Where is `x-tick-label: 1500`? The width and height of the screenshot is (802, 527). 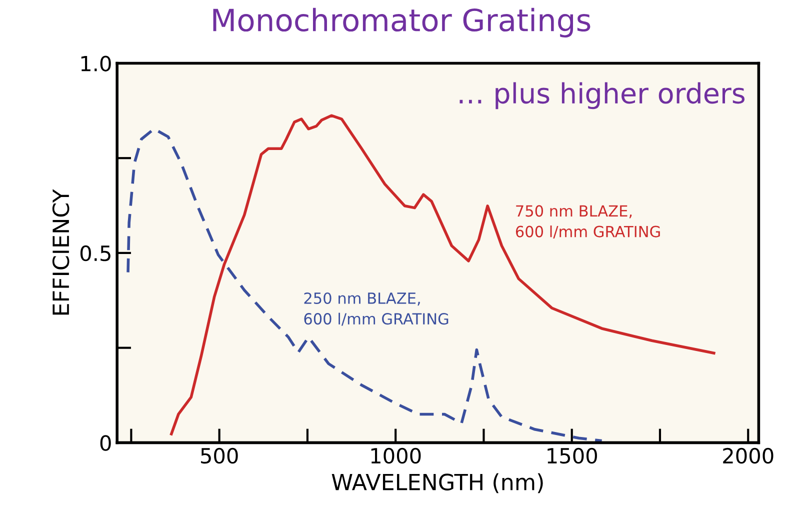
x-tick-label: 1500 is located at coordinates (572, 456).